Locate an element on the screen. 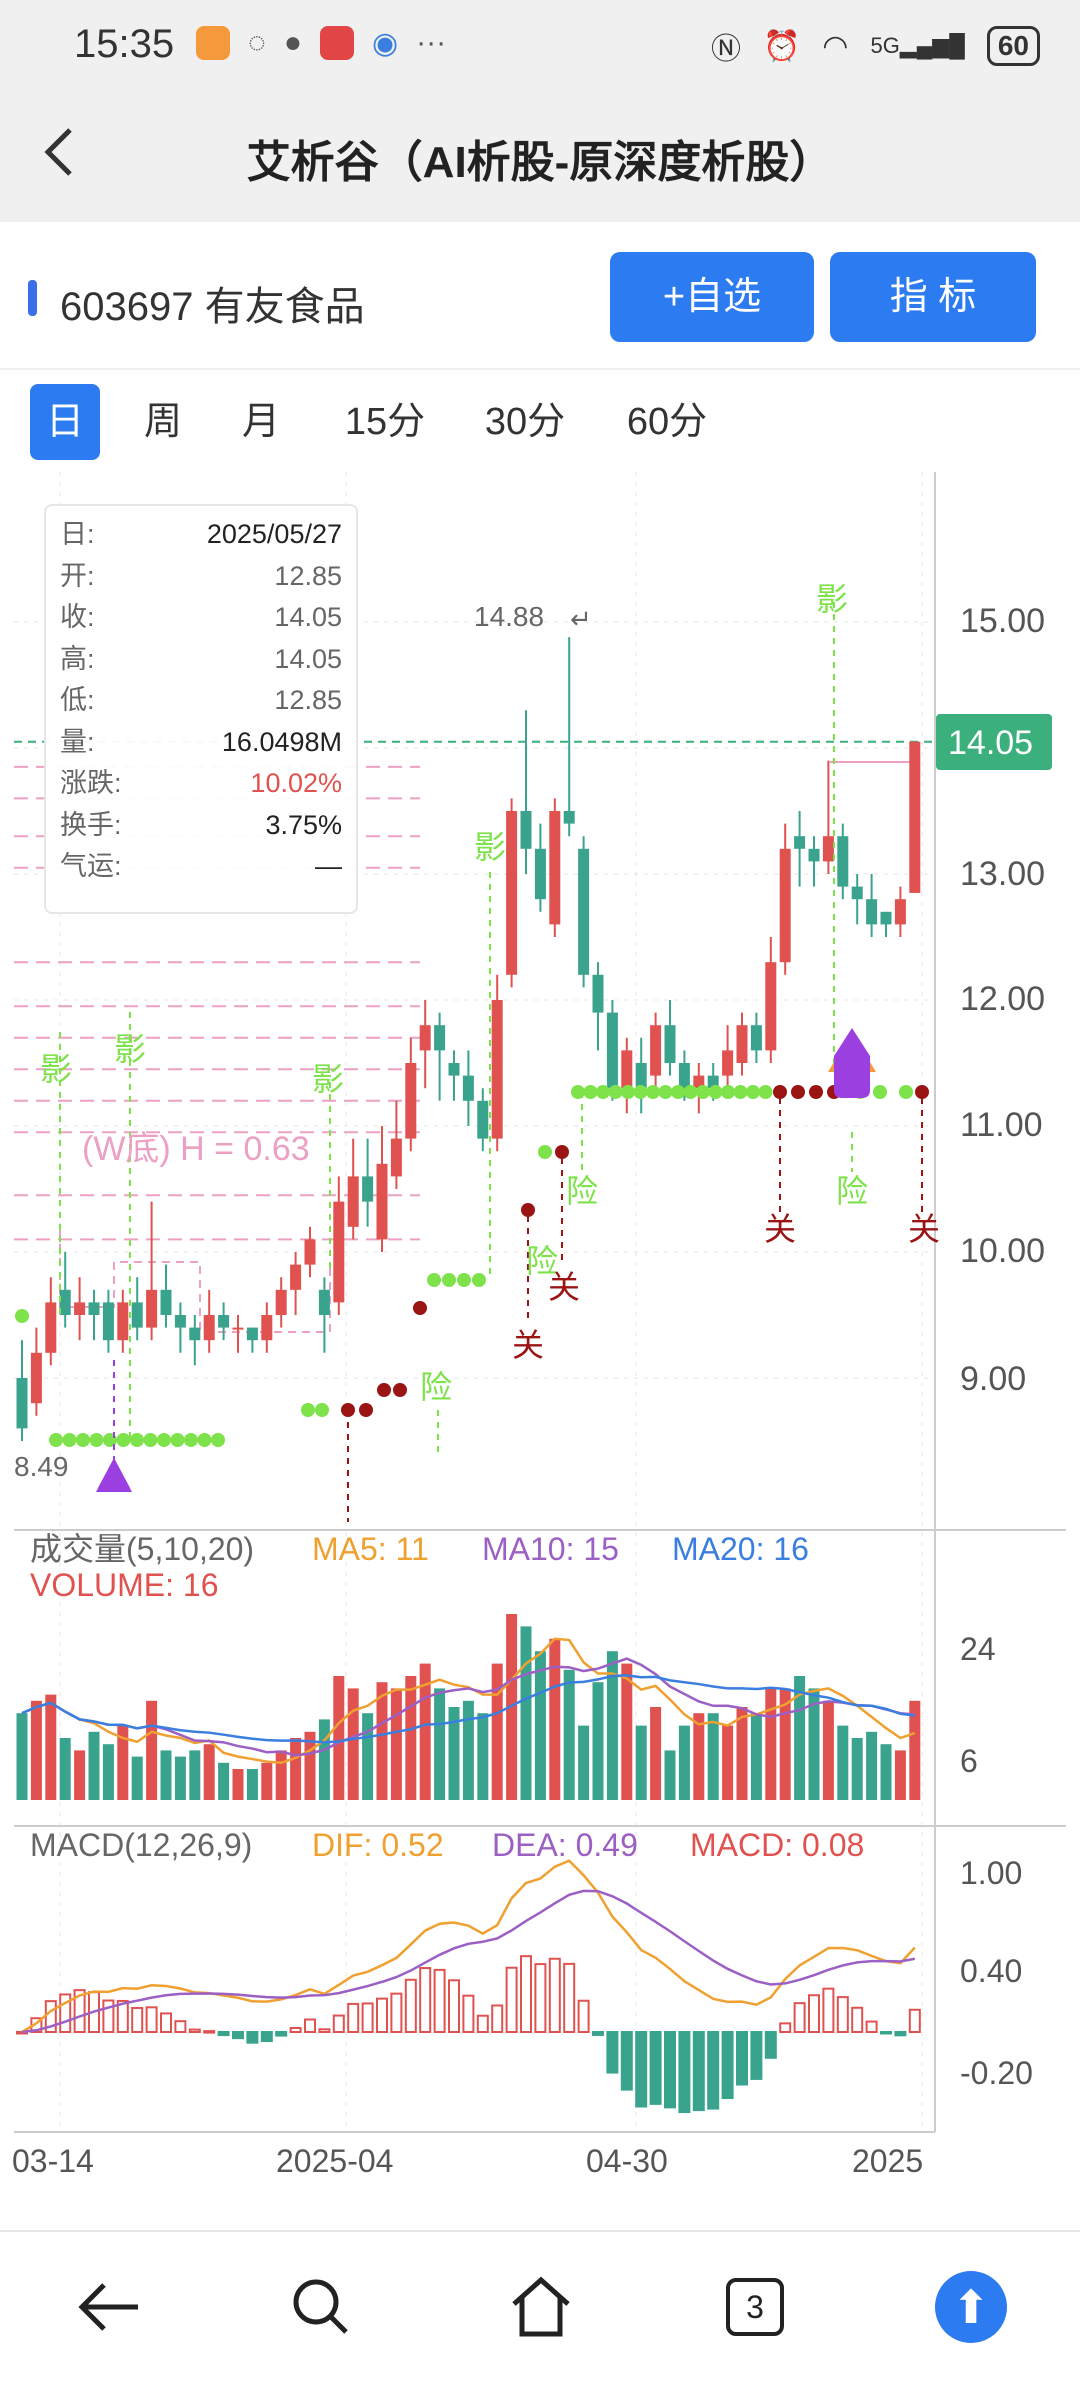 This screenshot has width=1080, height=2400. info-value: 14.05 is located at coordinates (308, 617).